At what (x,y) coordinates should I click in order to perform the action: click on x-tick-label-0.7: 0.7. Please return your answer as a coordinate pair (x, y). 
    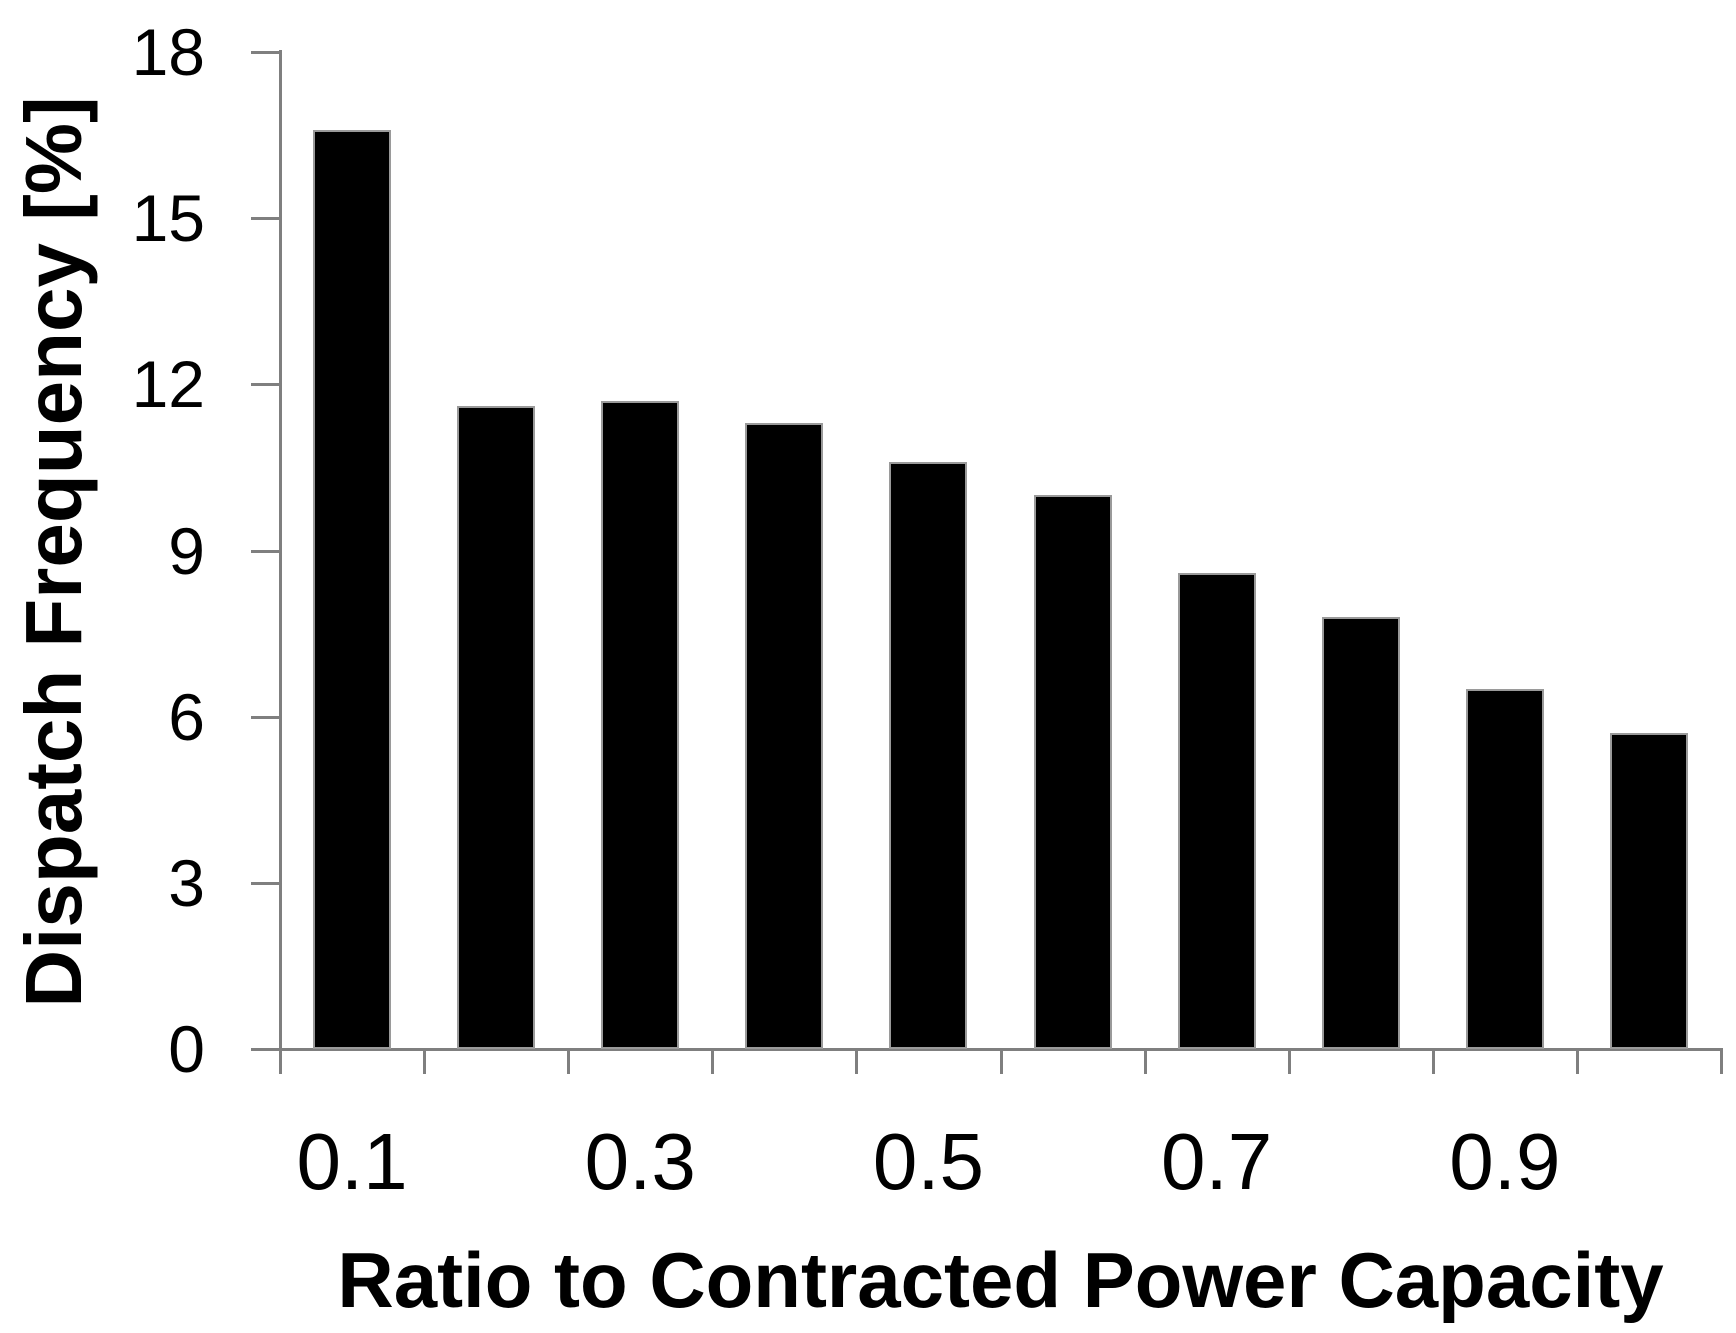
    Looking at the image, I should click on (1217, 1161).